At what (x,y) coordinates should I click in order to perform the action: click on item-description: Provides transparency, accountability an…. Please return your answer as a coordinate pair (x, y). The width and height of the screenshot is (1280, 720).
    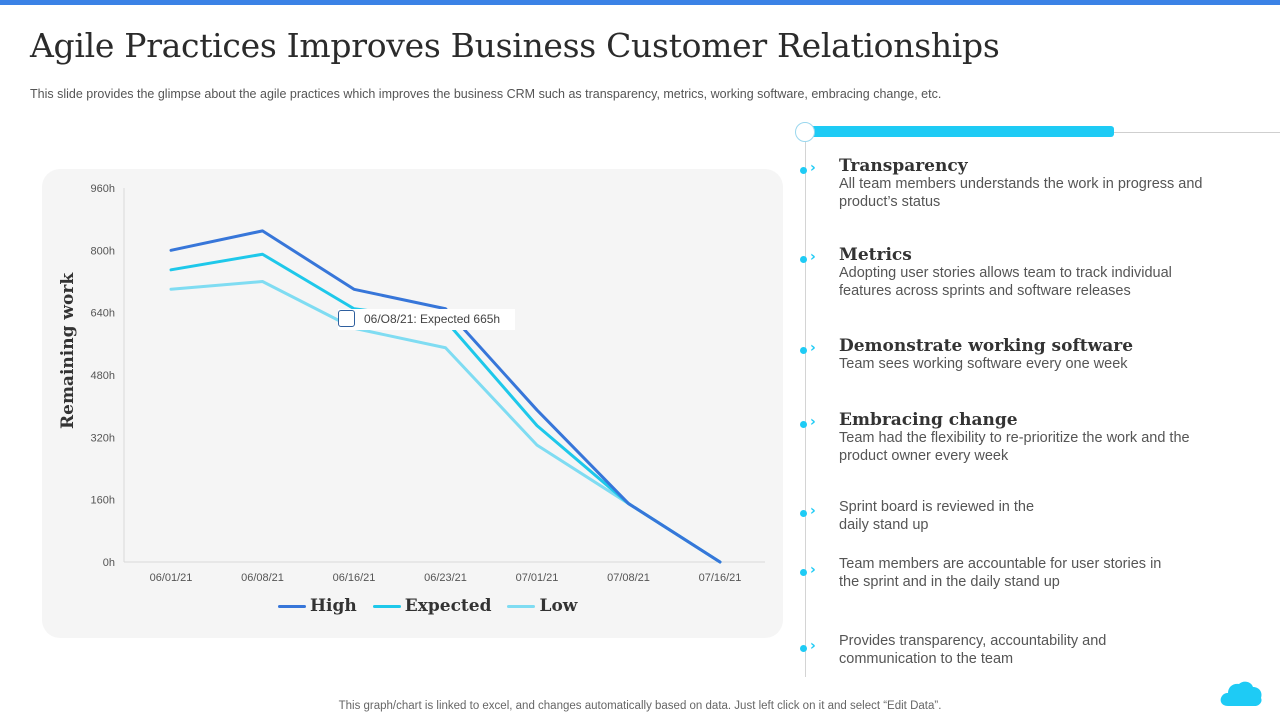
    Looking at the image, I should click on (973, 650).